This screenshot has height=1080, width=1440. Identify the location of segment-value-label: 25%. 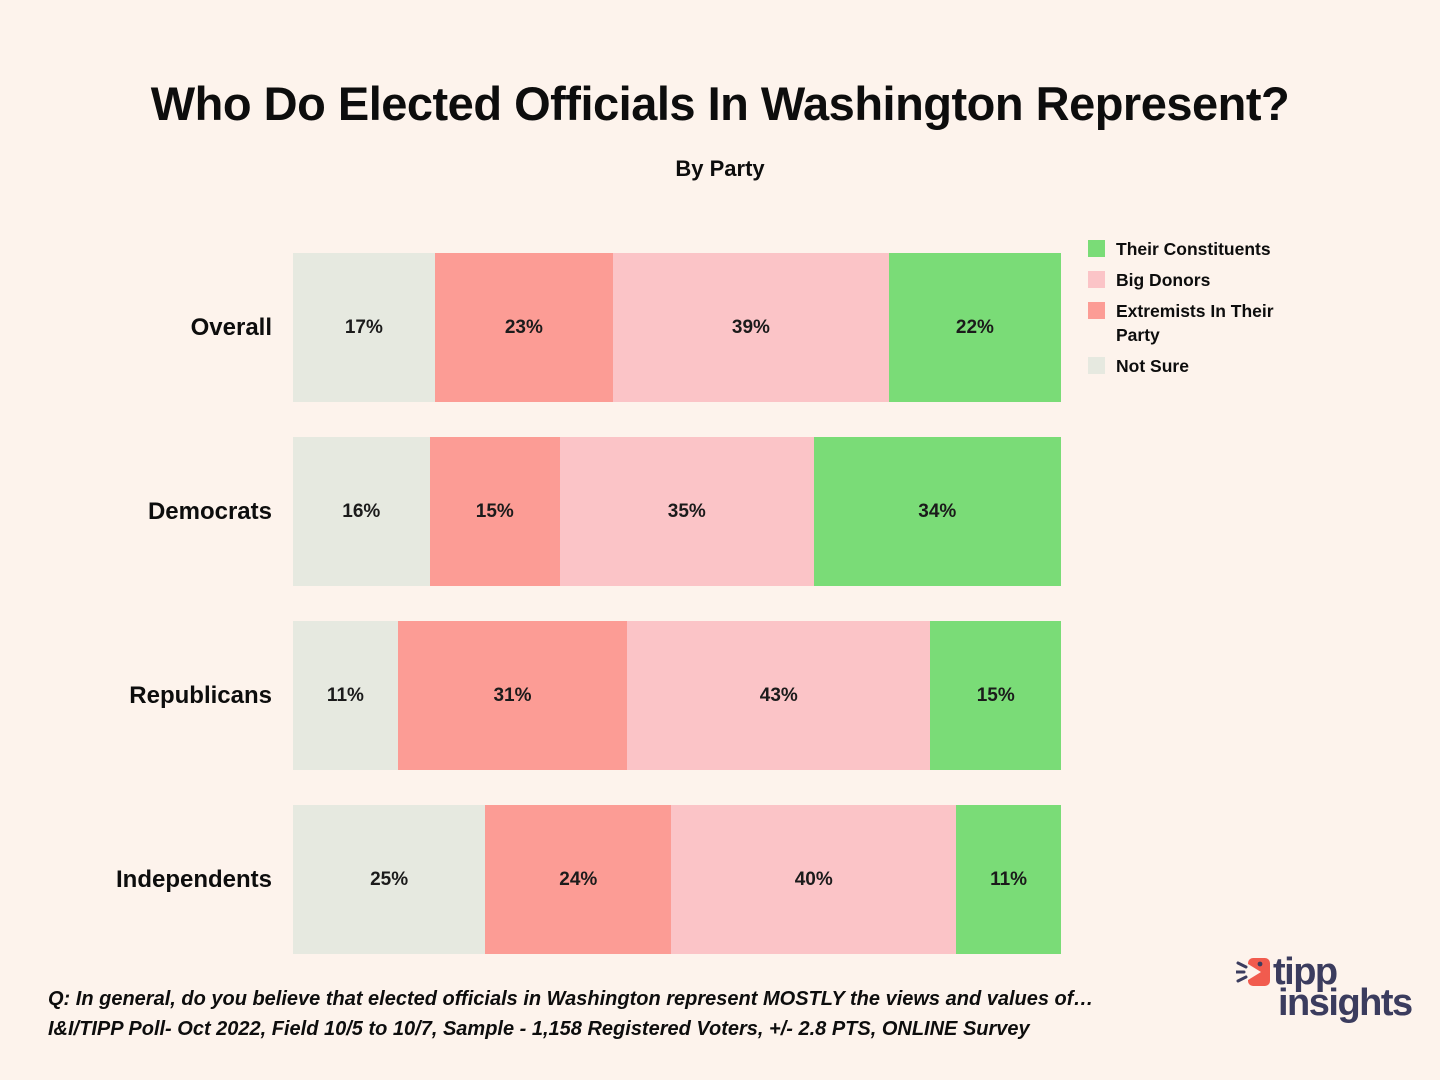
(389, 879).